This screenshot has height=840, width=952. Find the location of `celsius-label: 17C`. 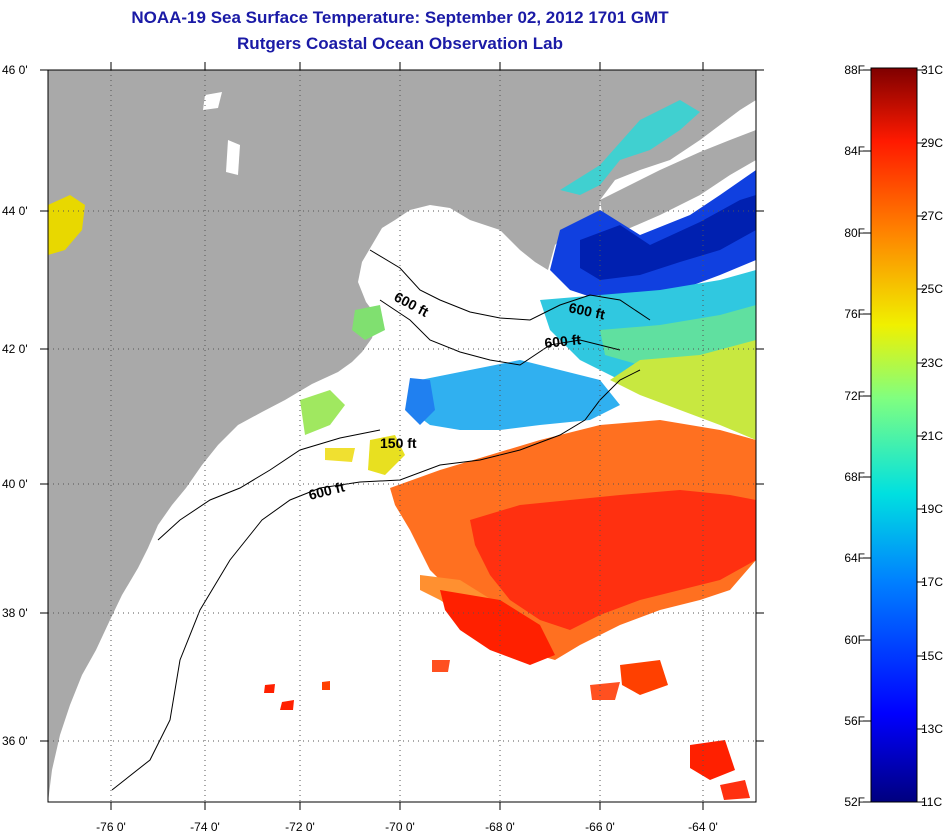

celsius-label: 17C is located at coordinates (932, 582).